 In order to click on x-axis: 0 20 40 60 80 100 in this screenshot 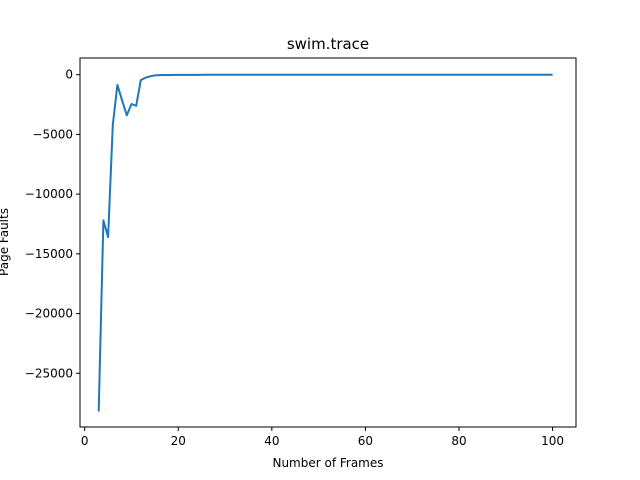, I will do `click(322, 437)`.